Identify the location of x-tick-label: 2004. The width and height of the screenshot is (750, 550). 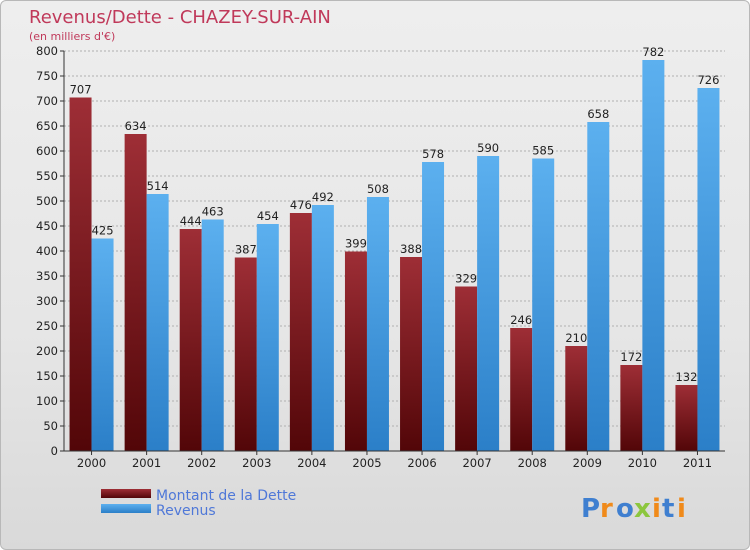
(311, 463).